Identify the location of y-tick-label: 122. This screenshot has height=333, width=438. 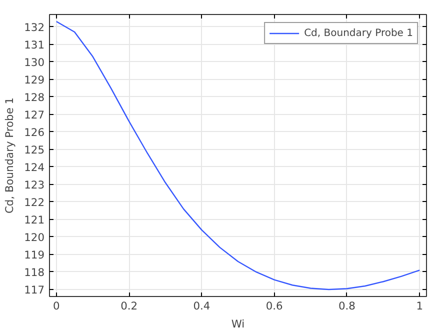
(34, 202).